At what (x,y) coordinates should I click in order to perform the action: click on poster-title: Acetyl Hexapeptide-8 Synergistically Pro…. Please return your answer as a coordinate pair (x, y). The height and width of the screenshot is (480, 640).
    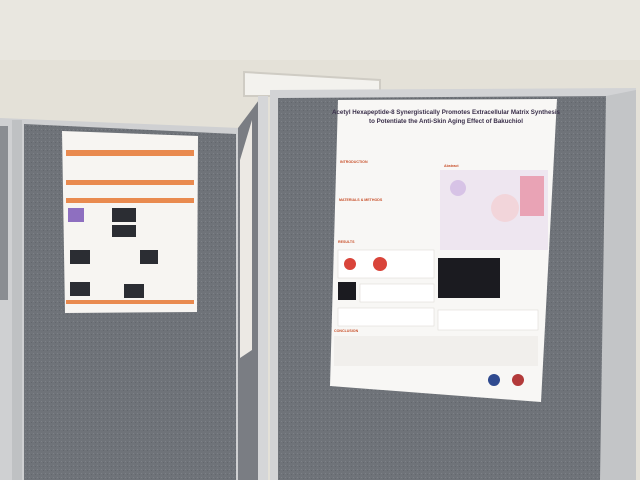
    Looking at the image, I should click on (446, 112).